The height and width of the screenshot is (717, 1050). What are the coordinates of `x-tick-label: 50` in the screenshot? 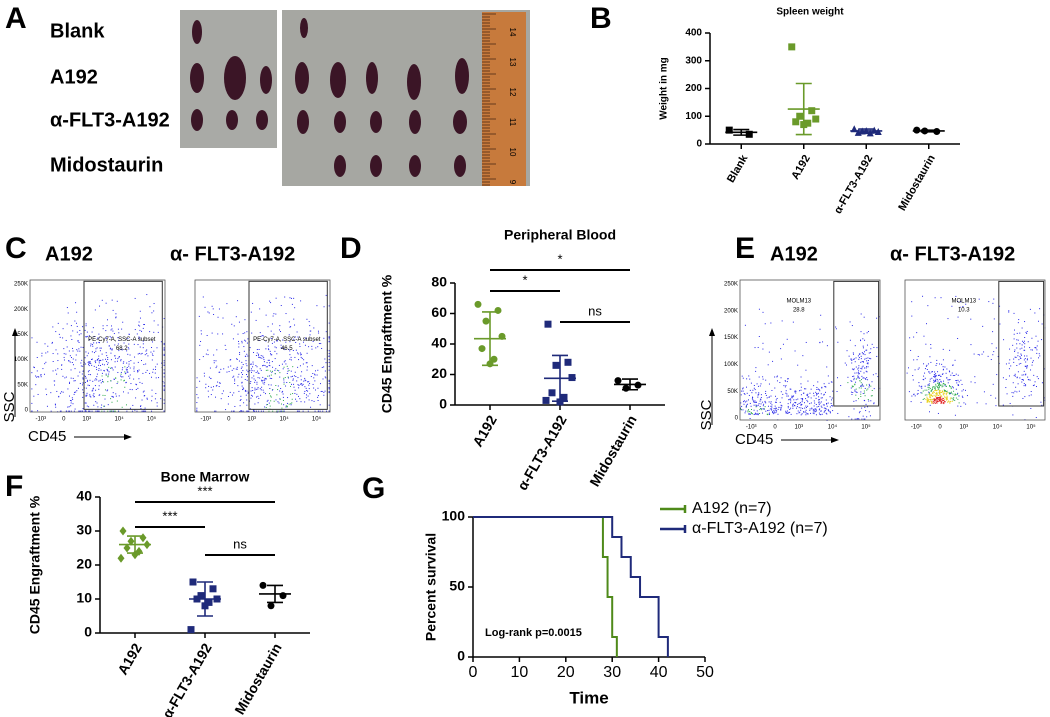 It's located at (705, 672).